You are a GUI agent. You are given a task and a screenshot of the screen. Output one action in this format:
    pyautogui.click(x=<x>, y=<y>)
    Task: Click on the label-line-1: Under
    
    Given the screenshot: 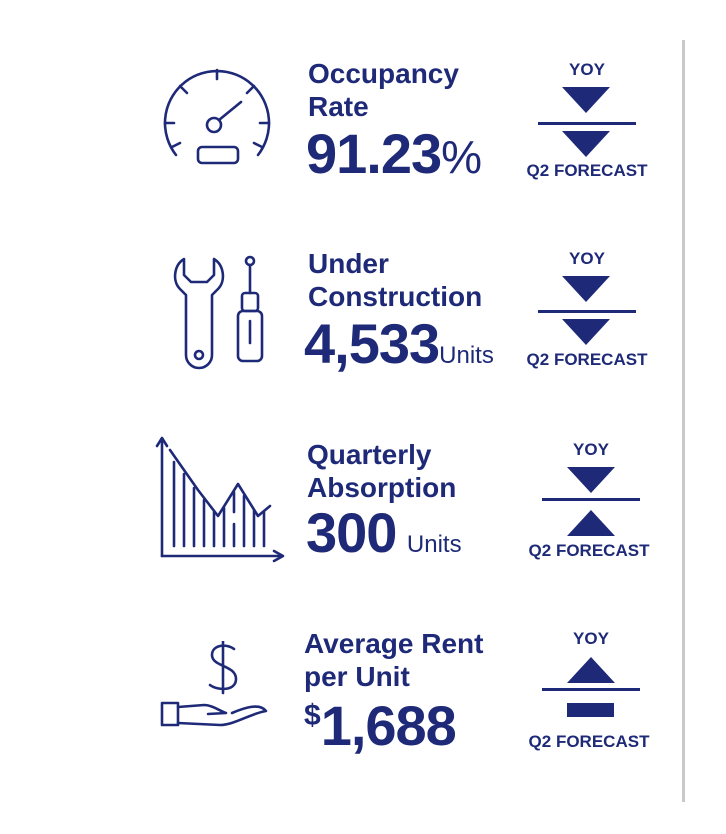 What is the action you would take?
    pyautogui.click(x=348, y=263)
    